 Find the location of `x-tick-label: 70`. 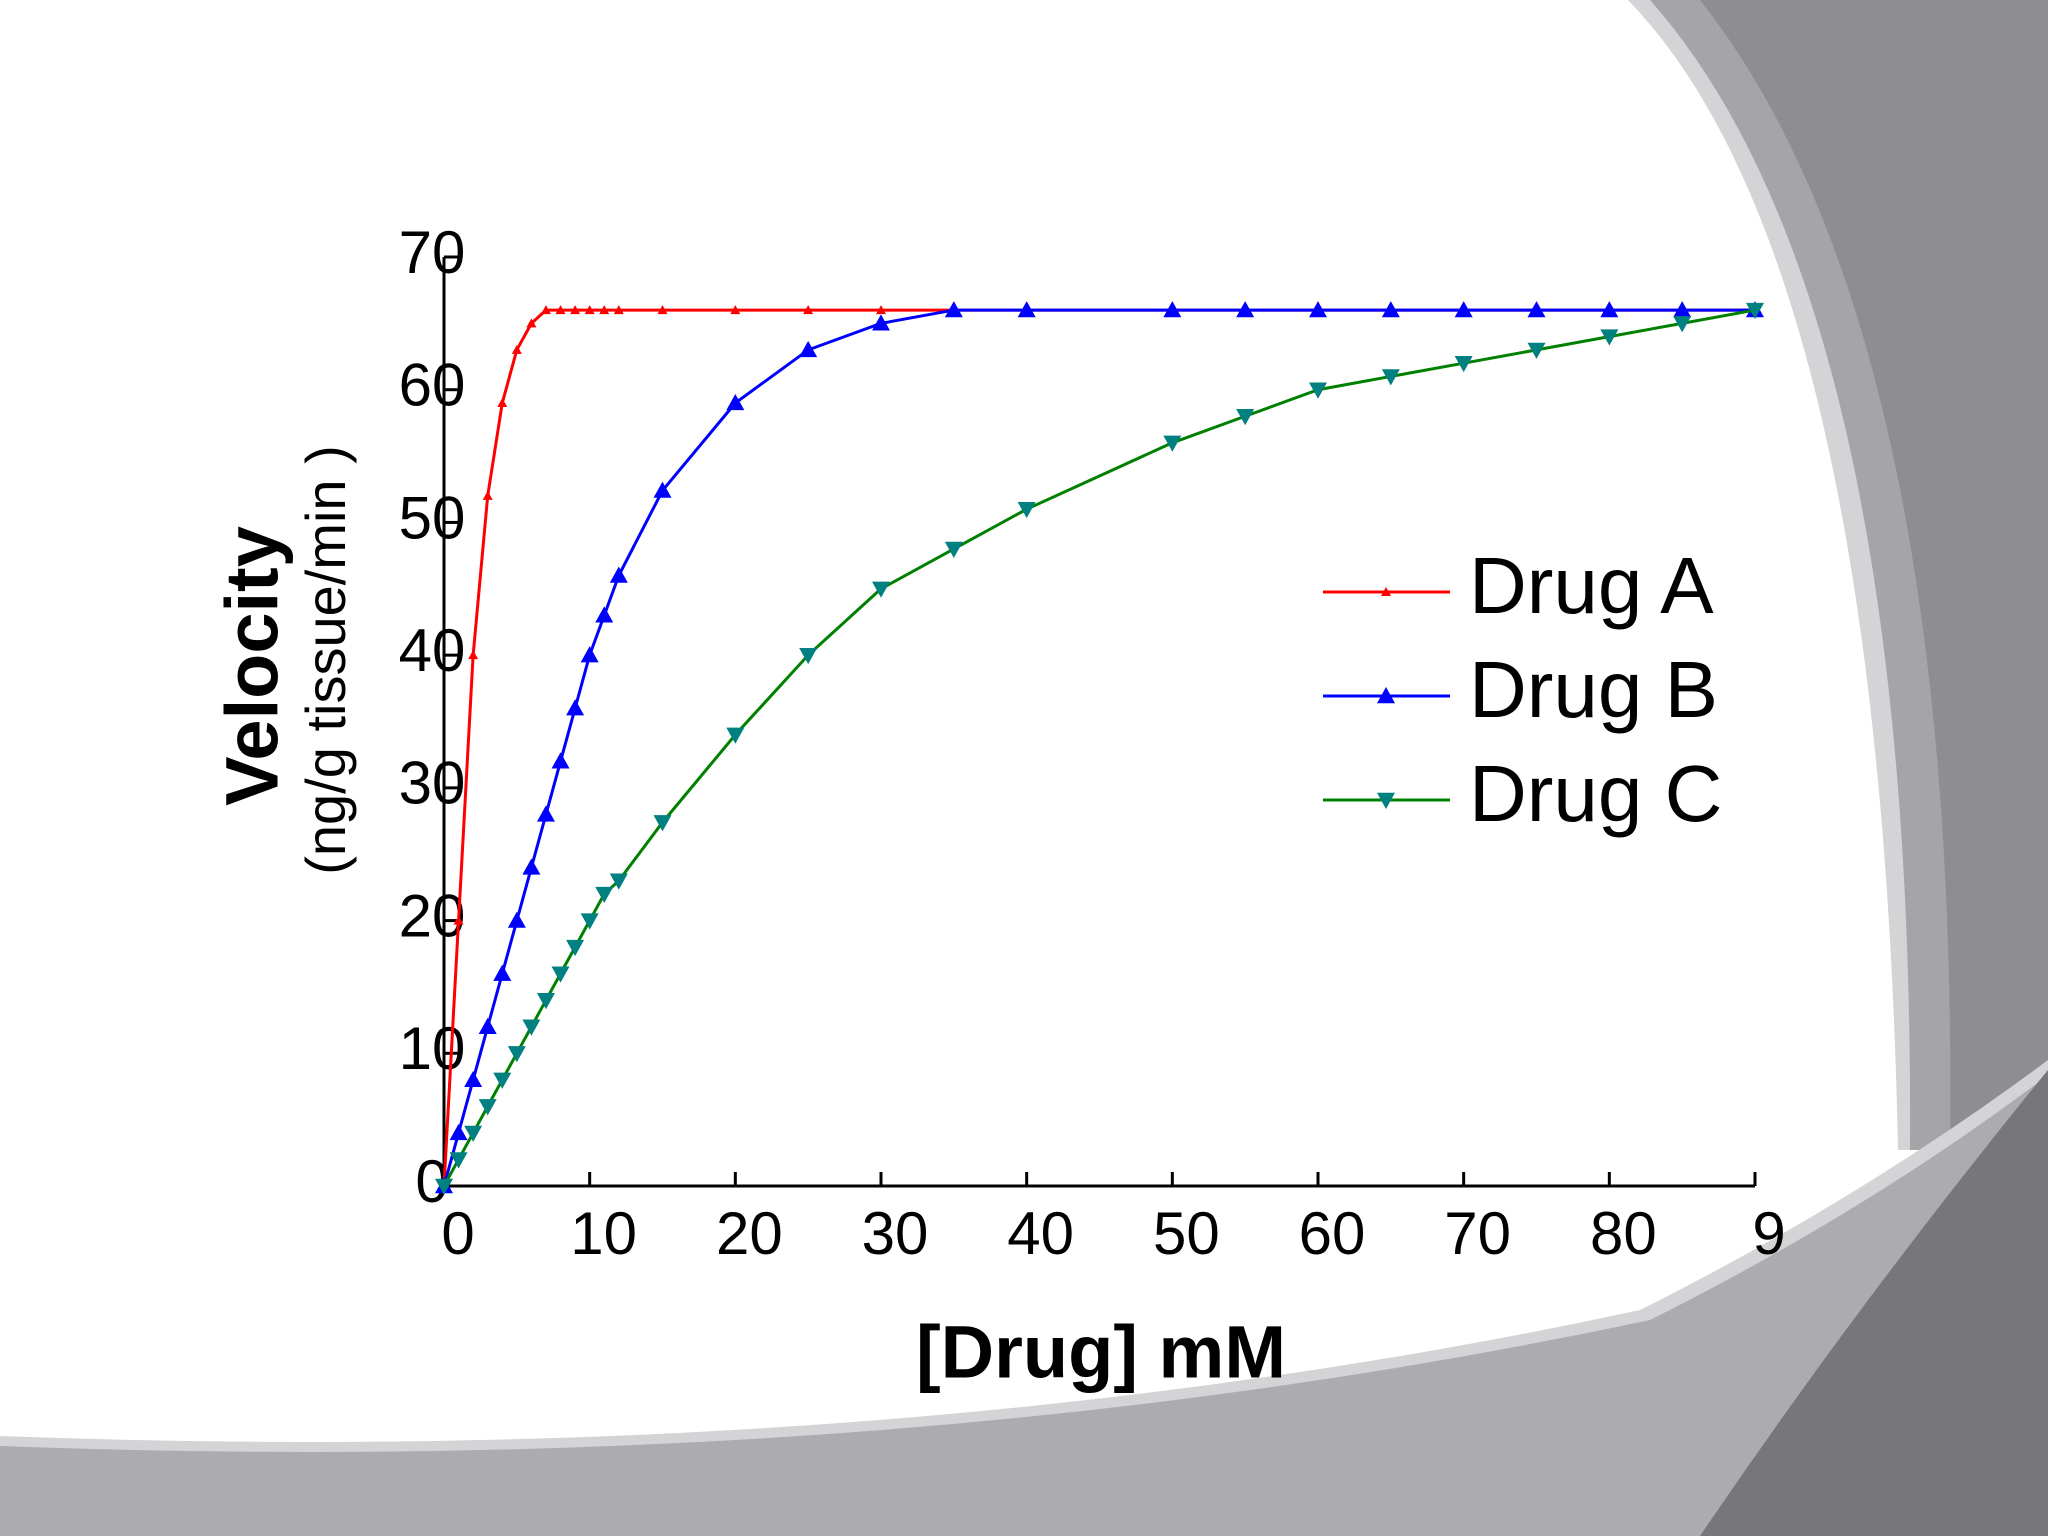

x-tick-label: 70 is located at coordinates (1477, 1233).